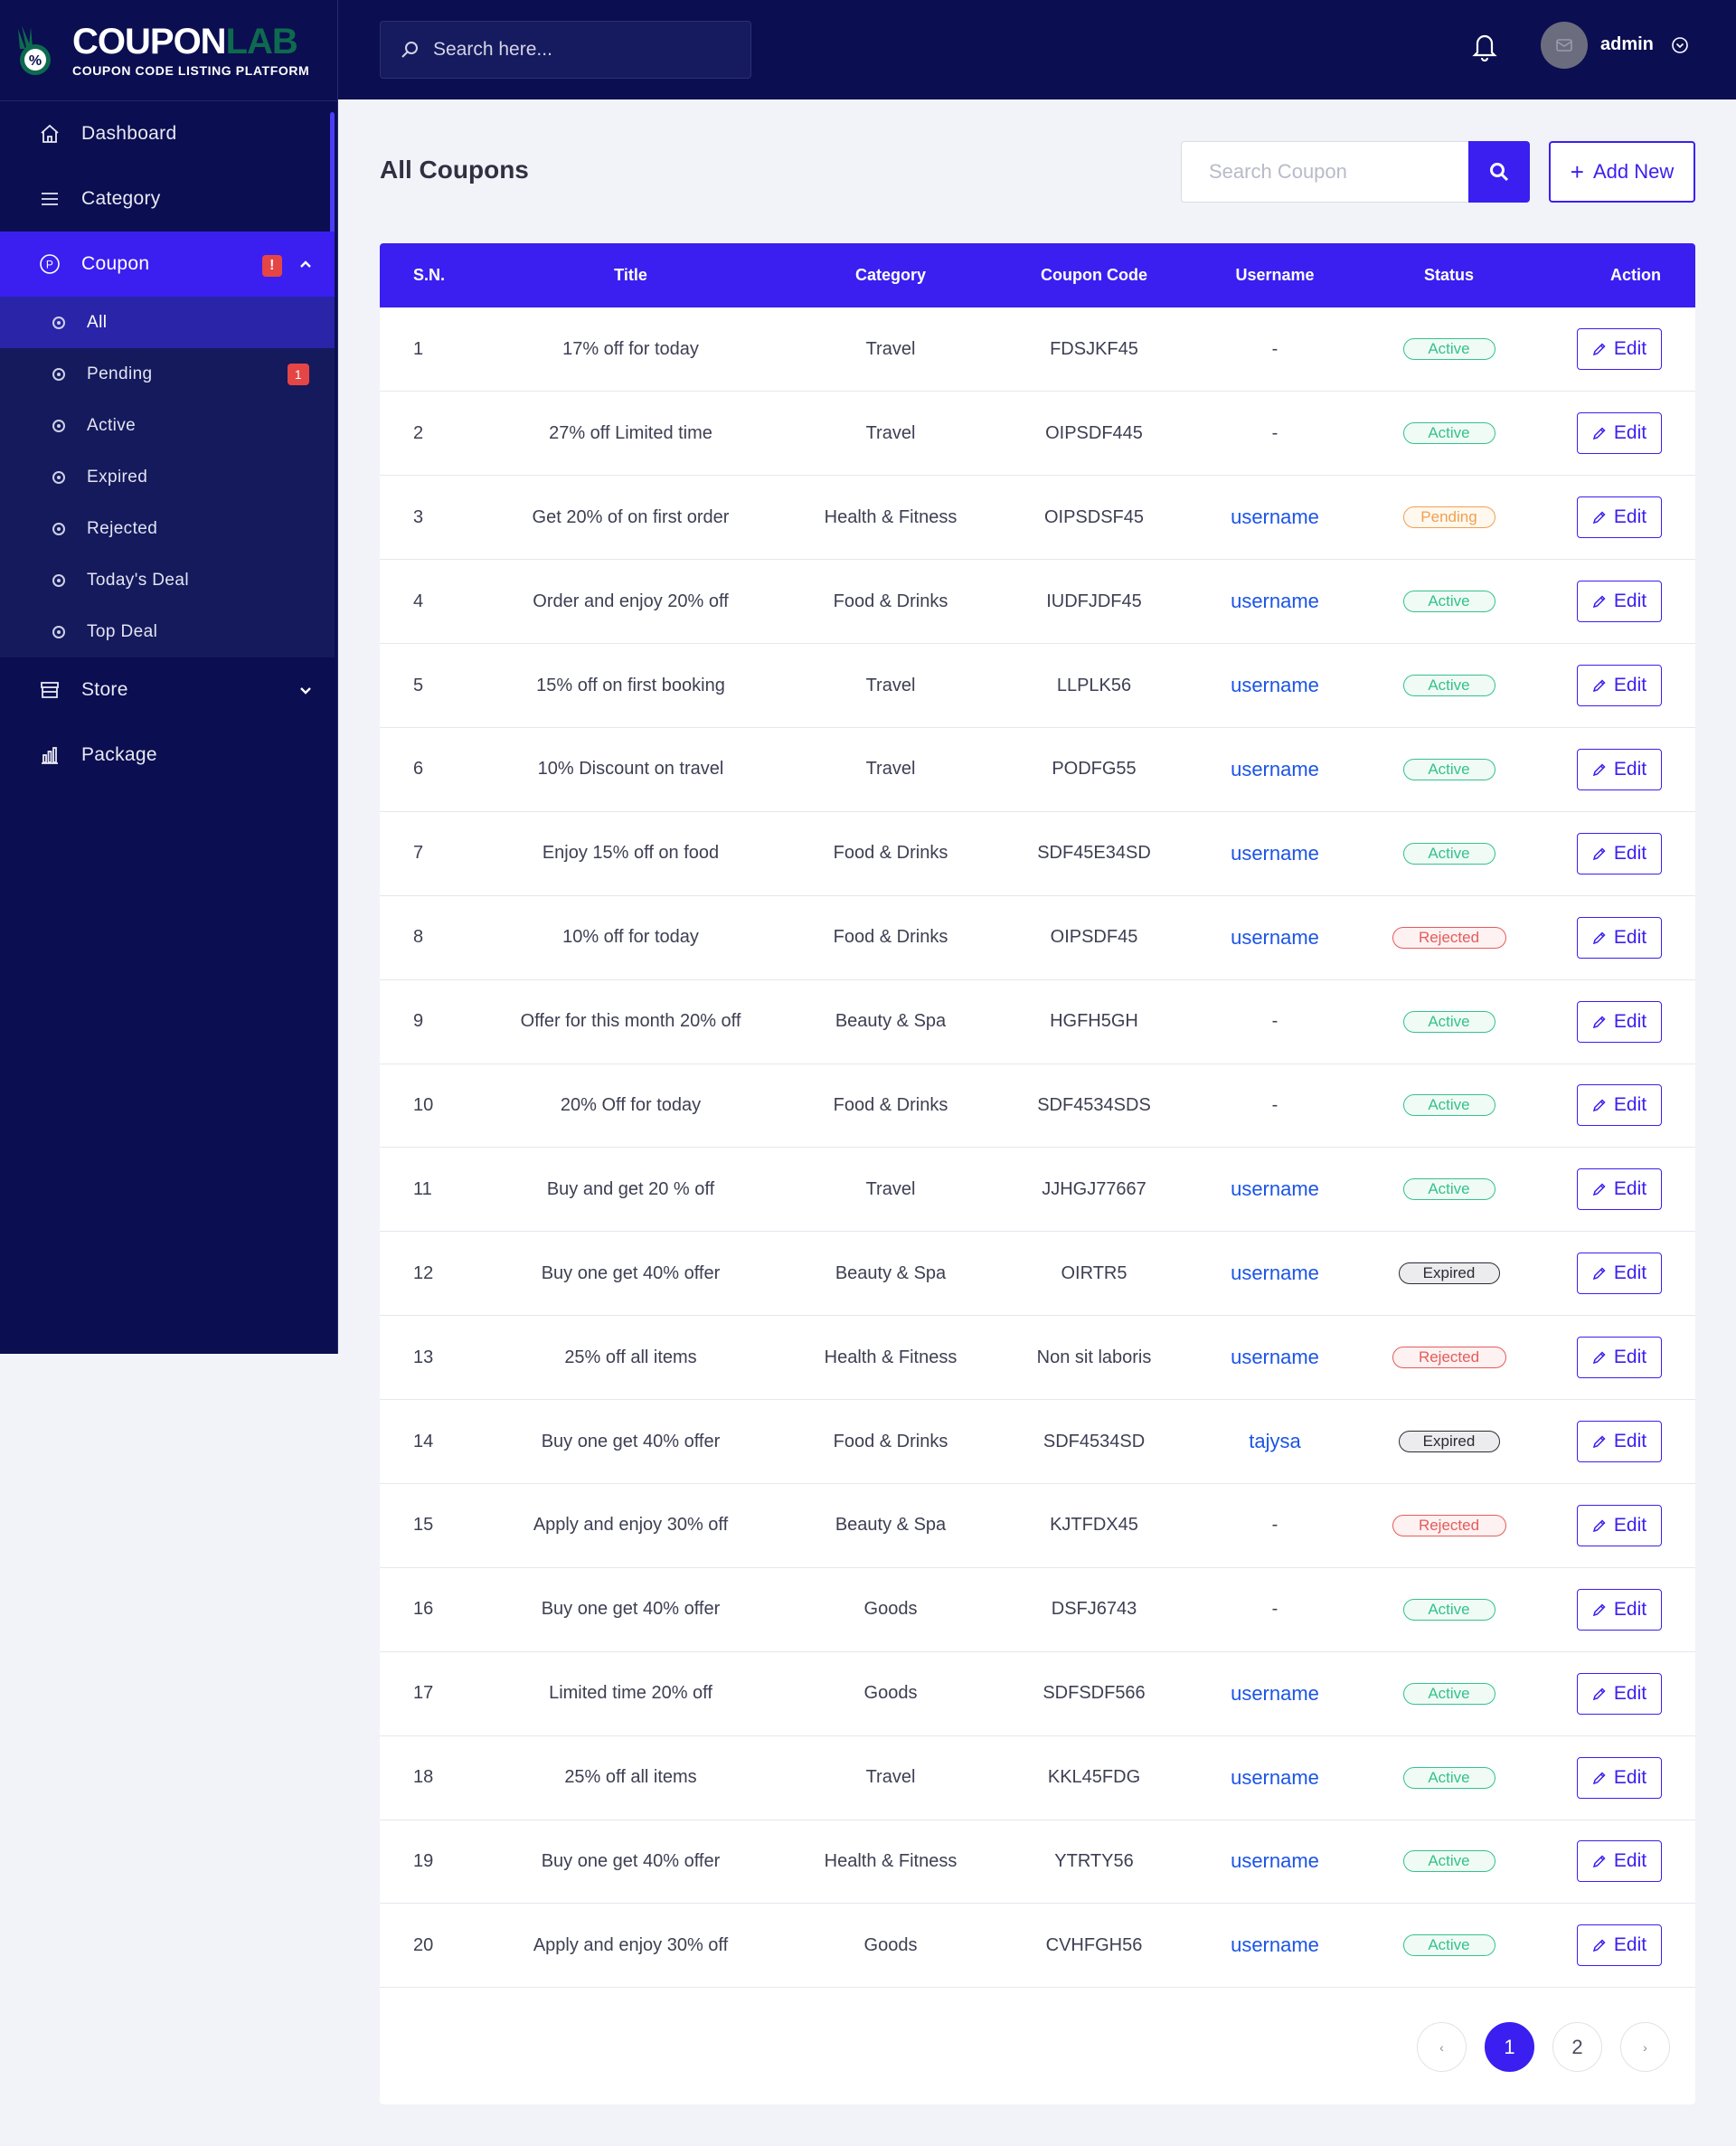  Describe the element at coordinates (1565, 45) in the screenshot. I see `avatar` at that location.